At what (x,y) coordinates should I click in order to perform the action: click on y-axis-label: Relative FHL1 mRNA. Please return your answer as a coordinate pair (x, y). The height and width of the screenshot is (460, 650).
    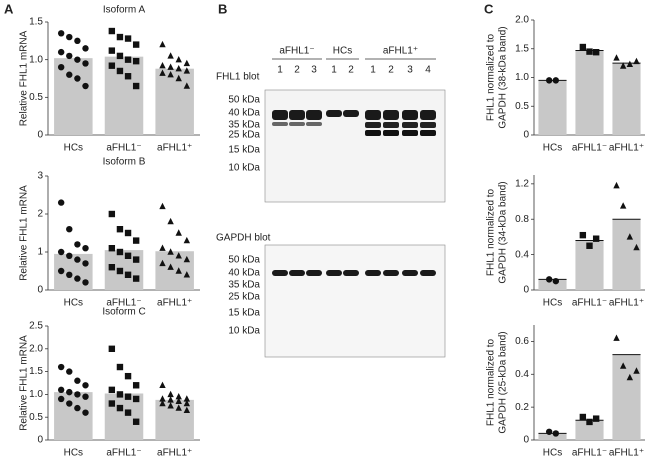
    Looking at the image, I should click on (24, 233).